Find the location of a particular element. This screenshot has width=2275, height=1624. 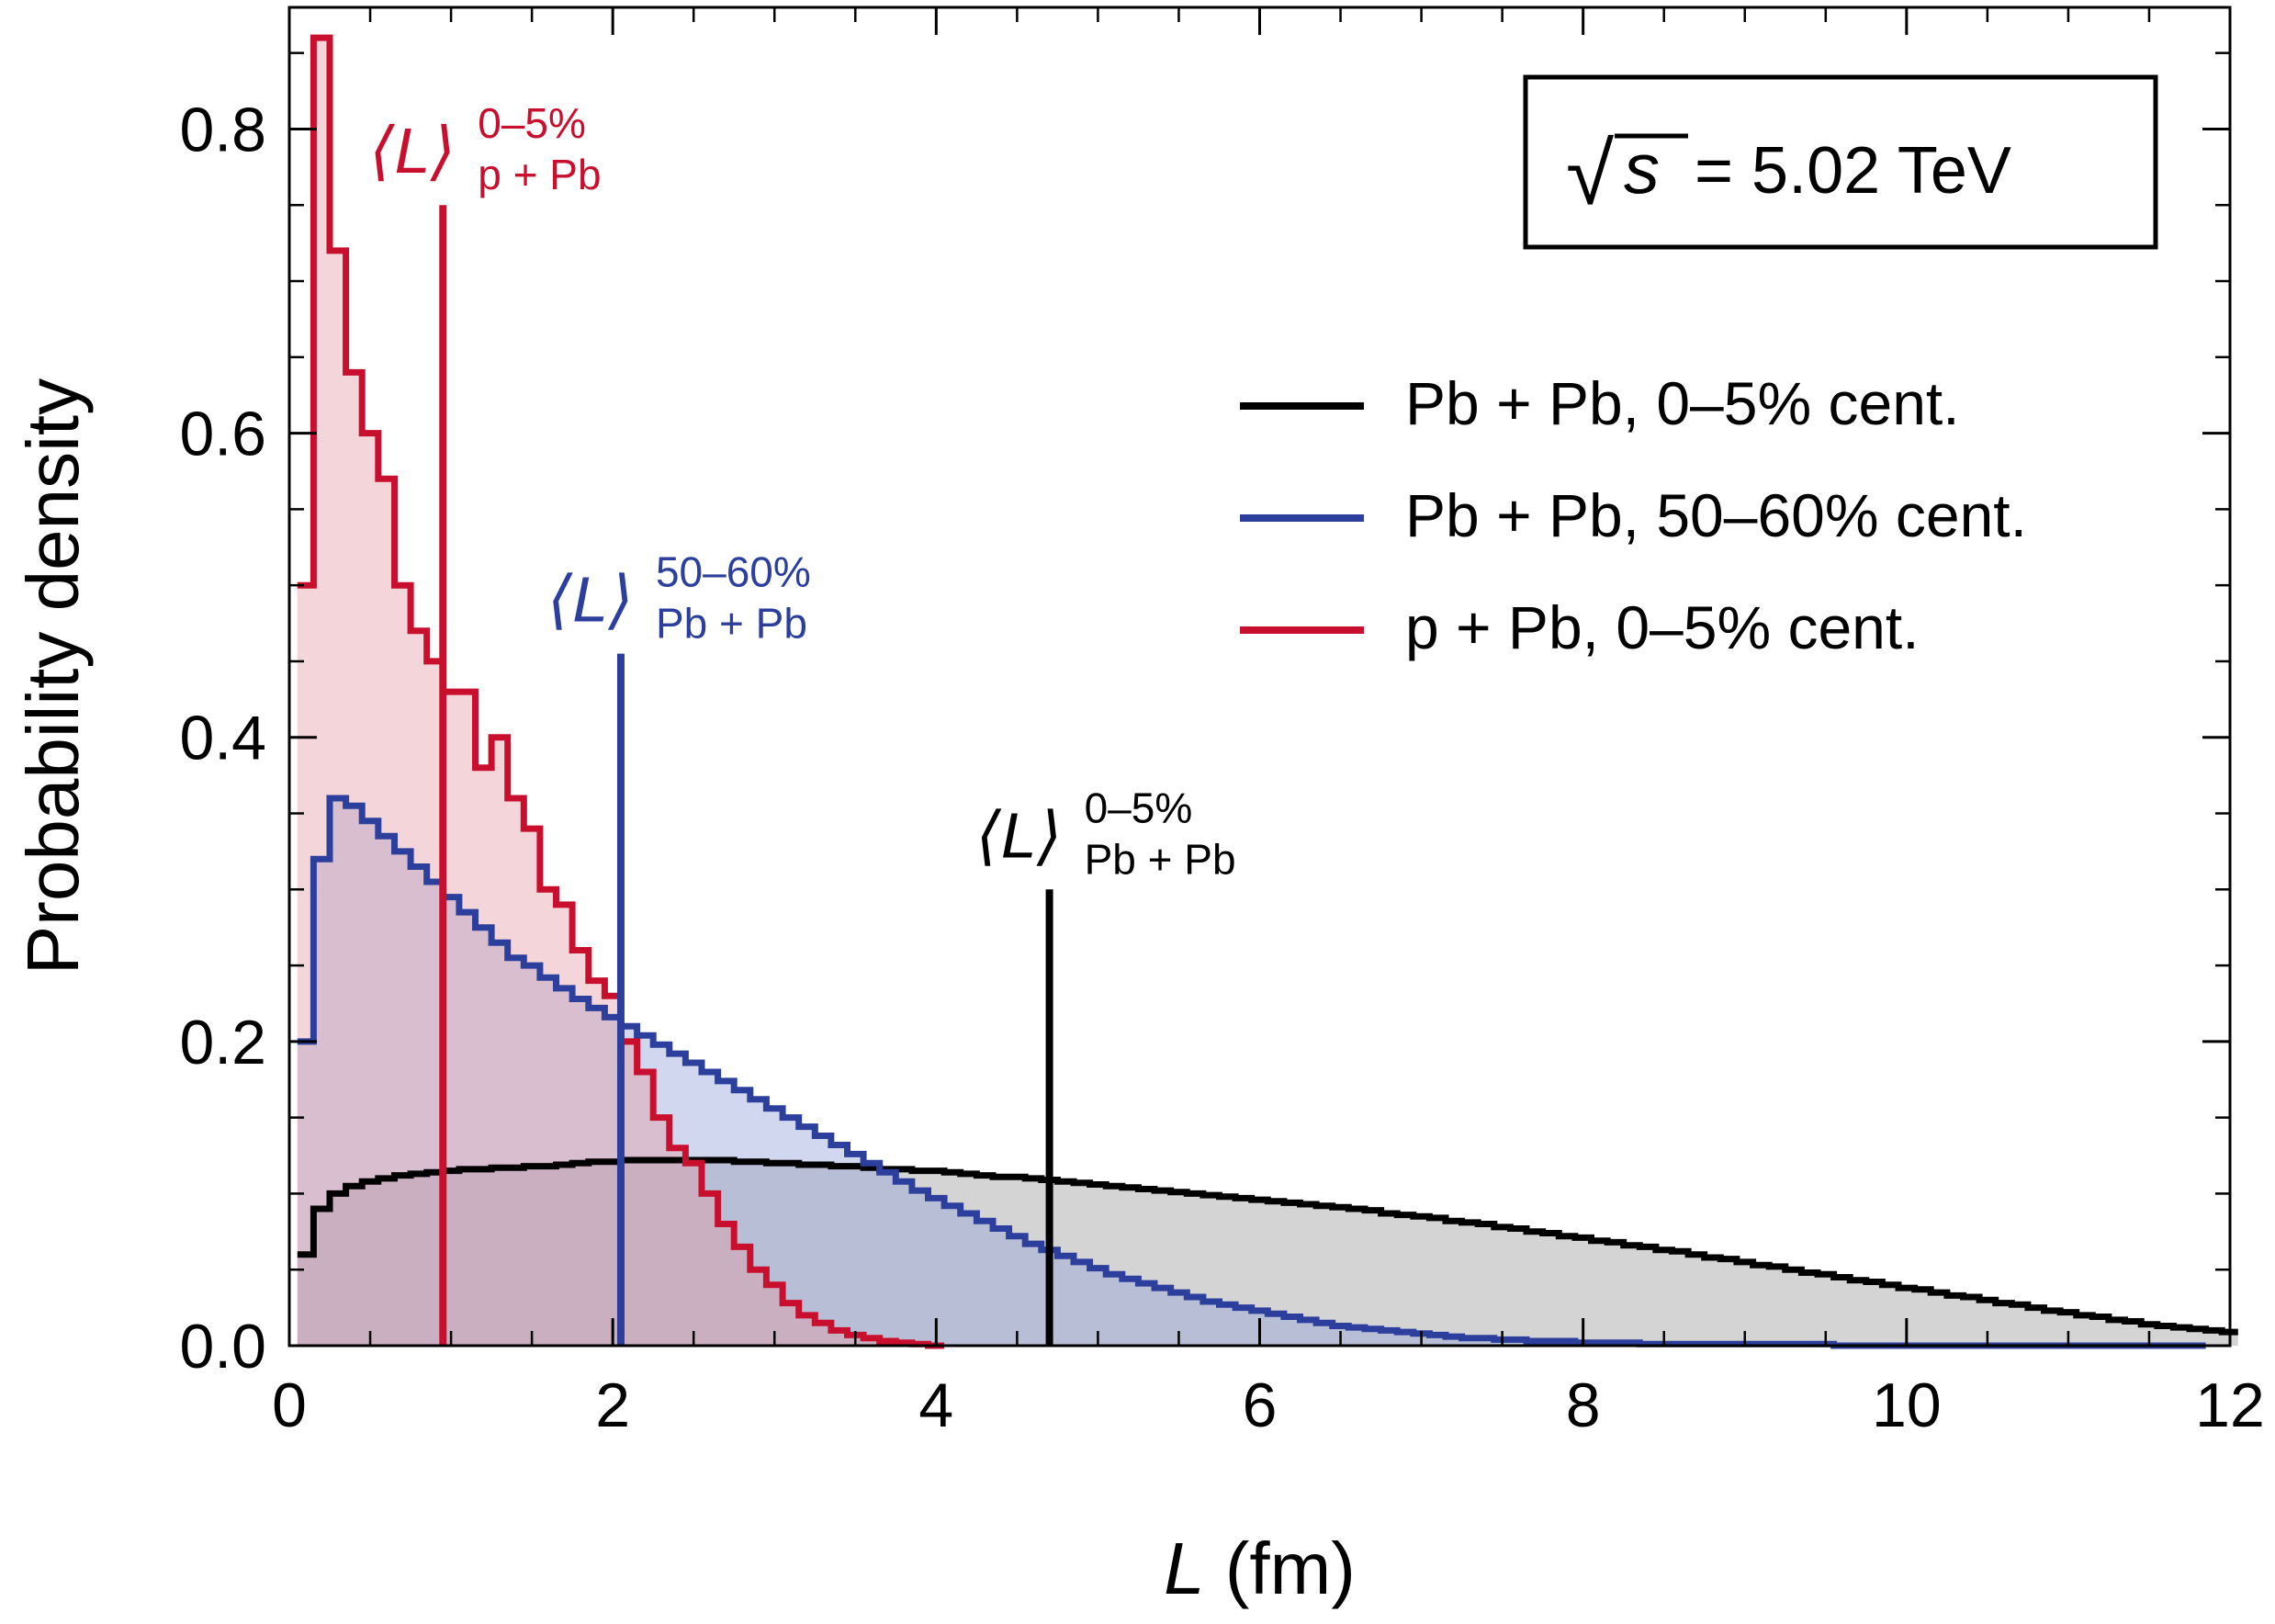

mean-marker-base-2: ⟨L⟩ is located at coordinates (1020, 835).